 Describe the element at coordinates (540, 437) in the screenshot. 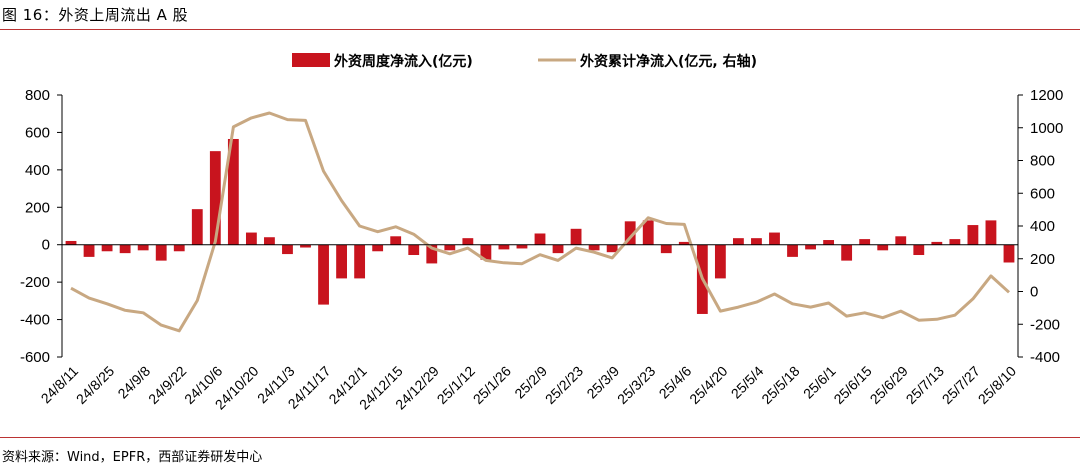

I see `source-rule` at that location.